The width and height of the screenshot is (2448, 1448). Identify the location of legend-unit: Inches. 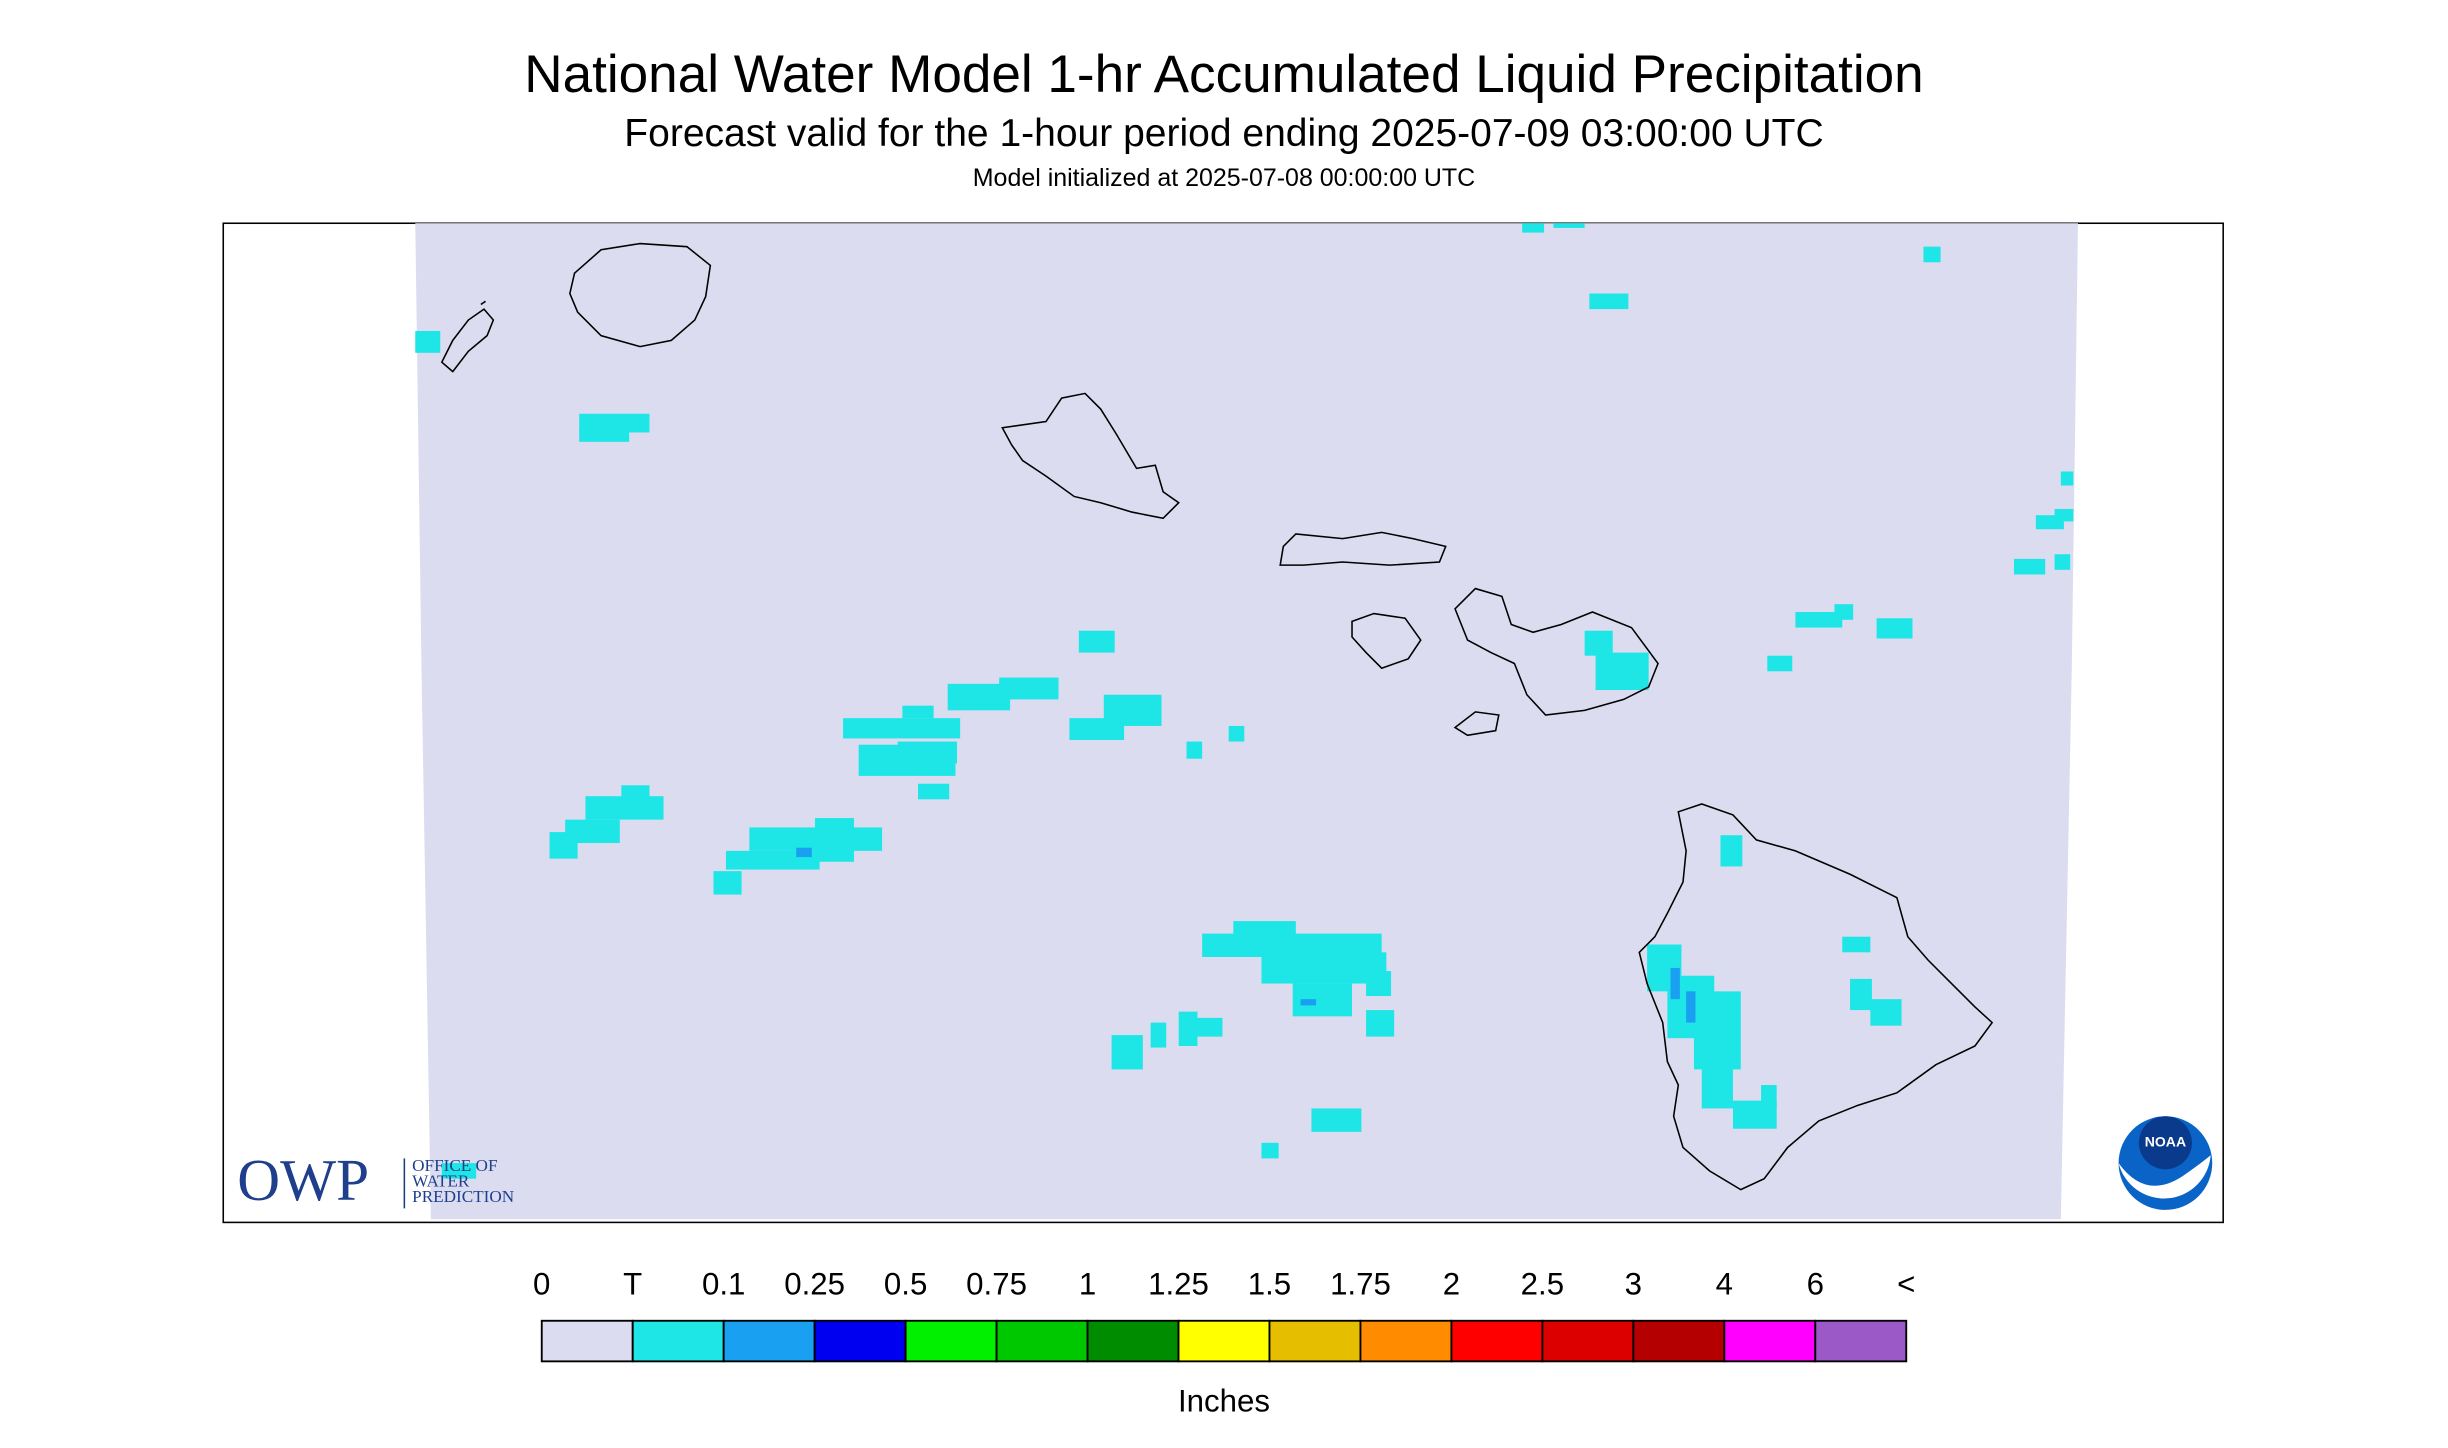
(1224, 1401).